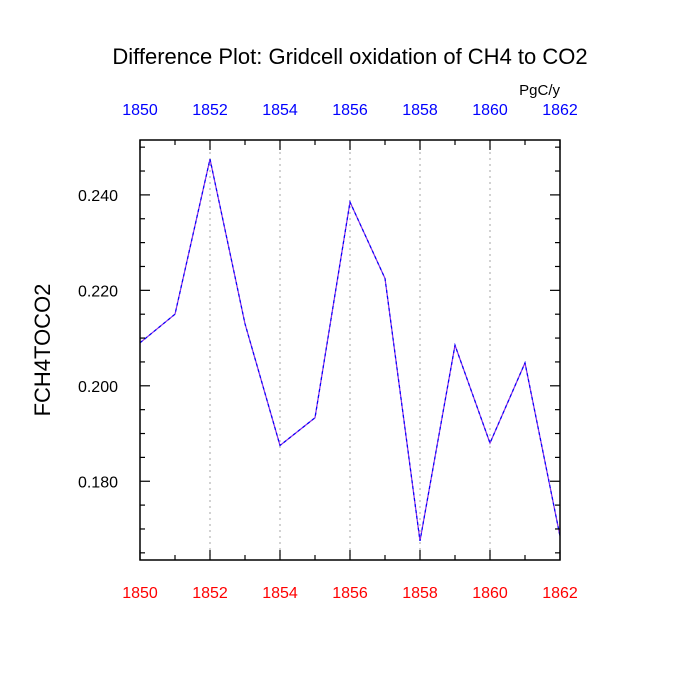 The image size is (700, 700). Describe the element at coordinates (490, 593) in the screenshot. I see `x-tick-label: 1860` at that location.